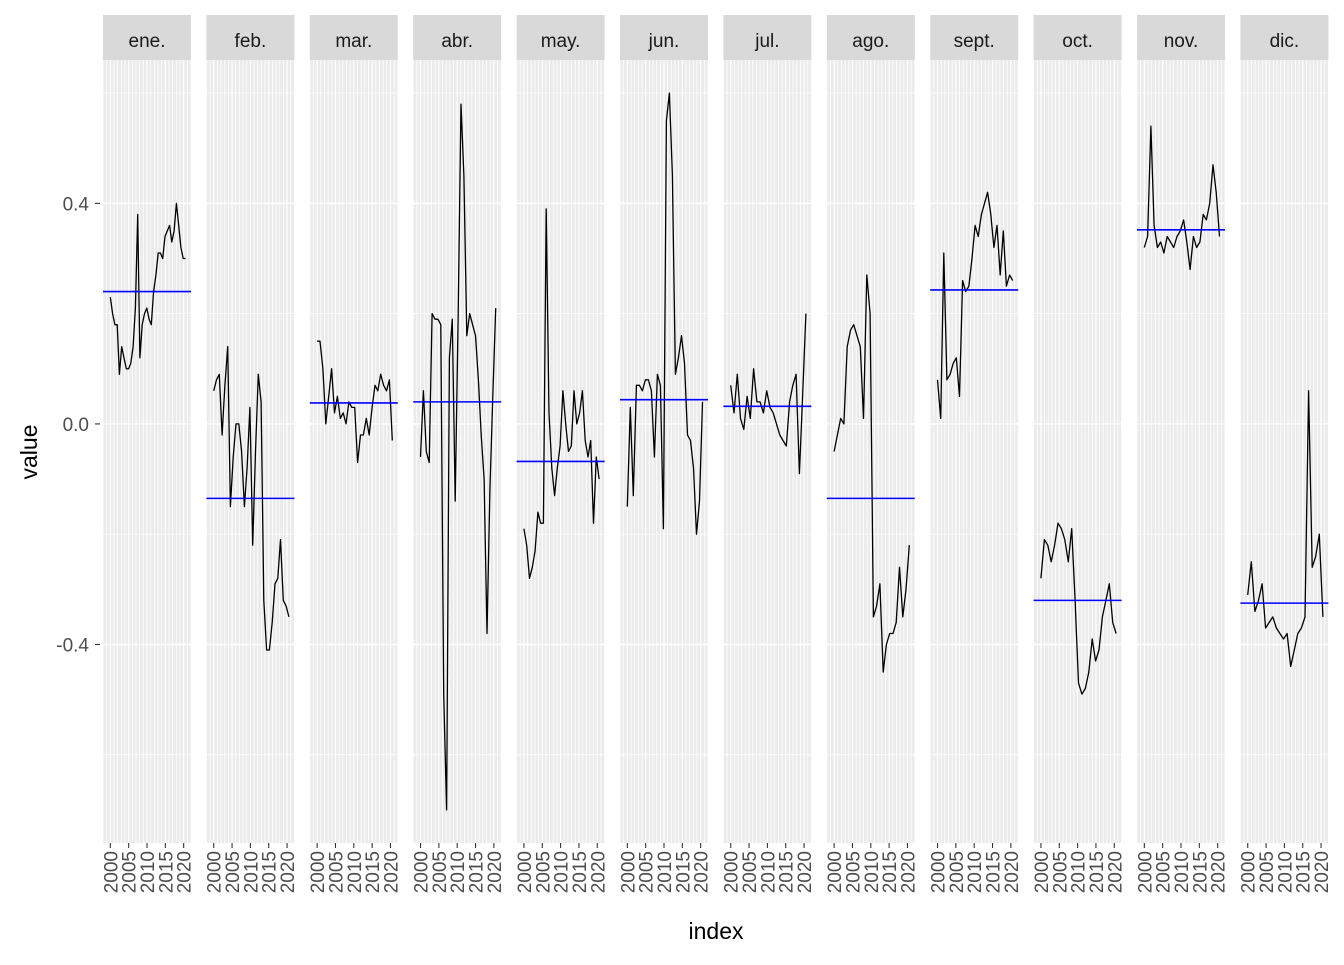 This screenshot has height=965, width=1344. Describe the element at coordinates (664, 41) in the screenshot. I see `facet-strip-label: jun.` at that location.